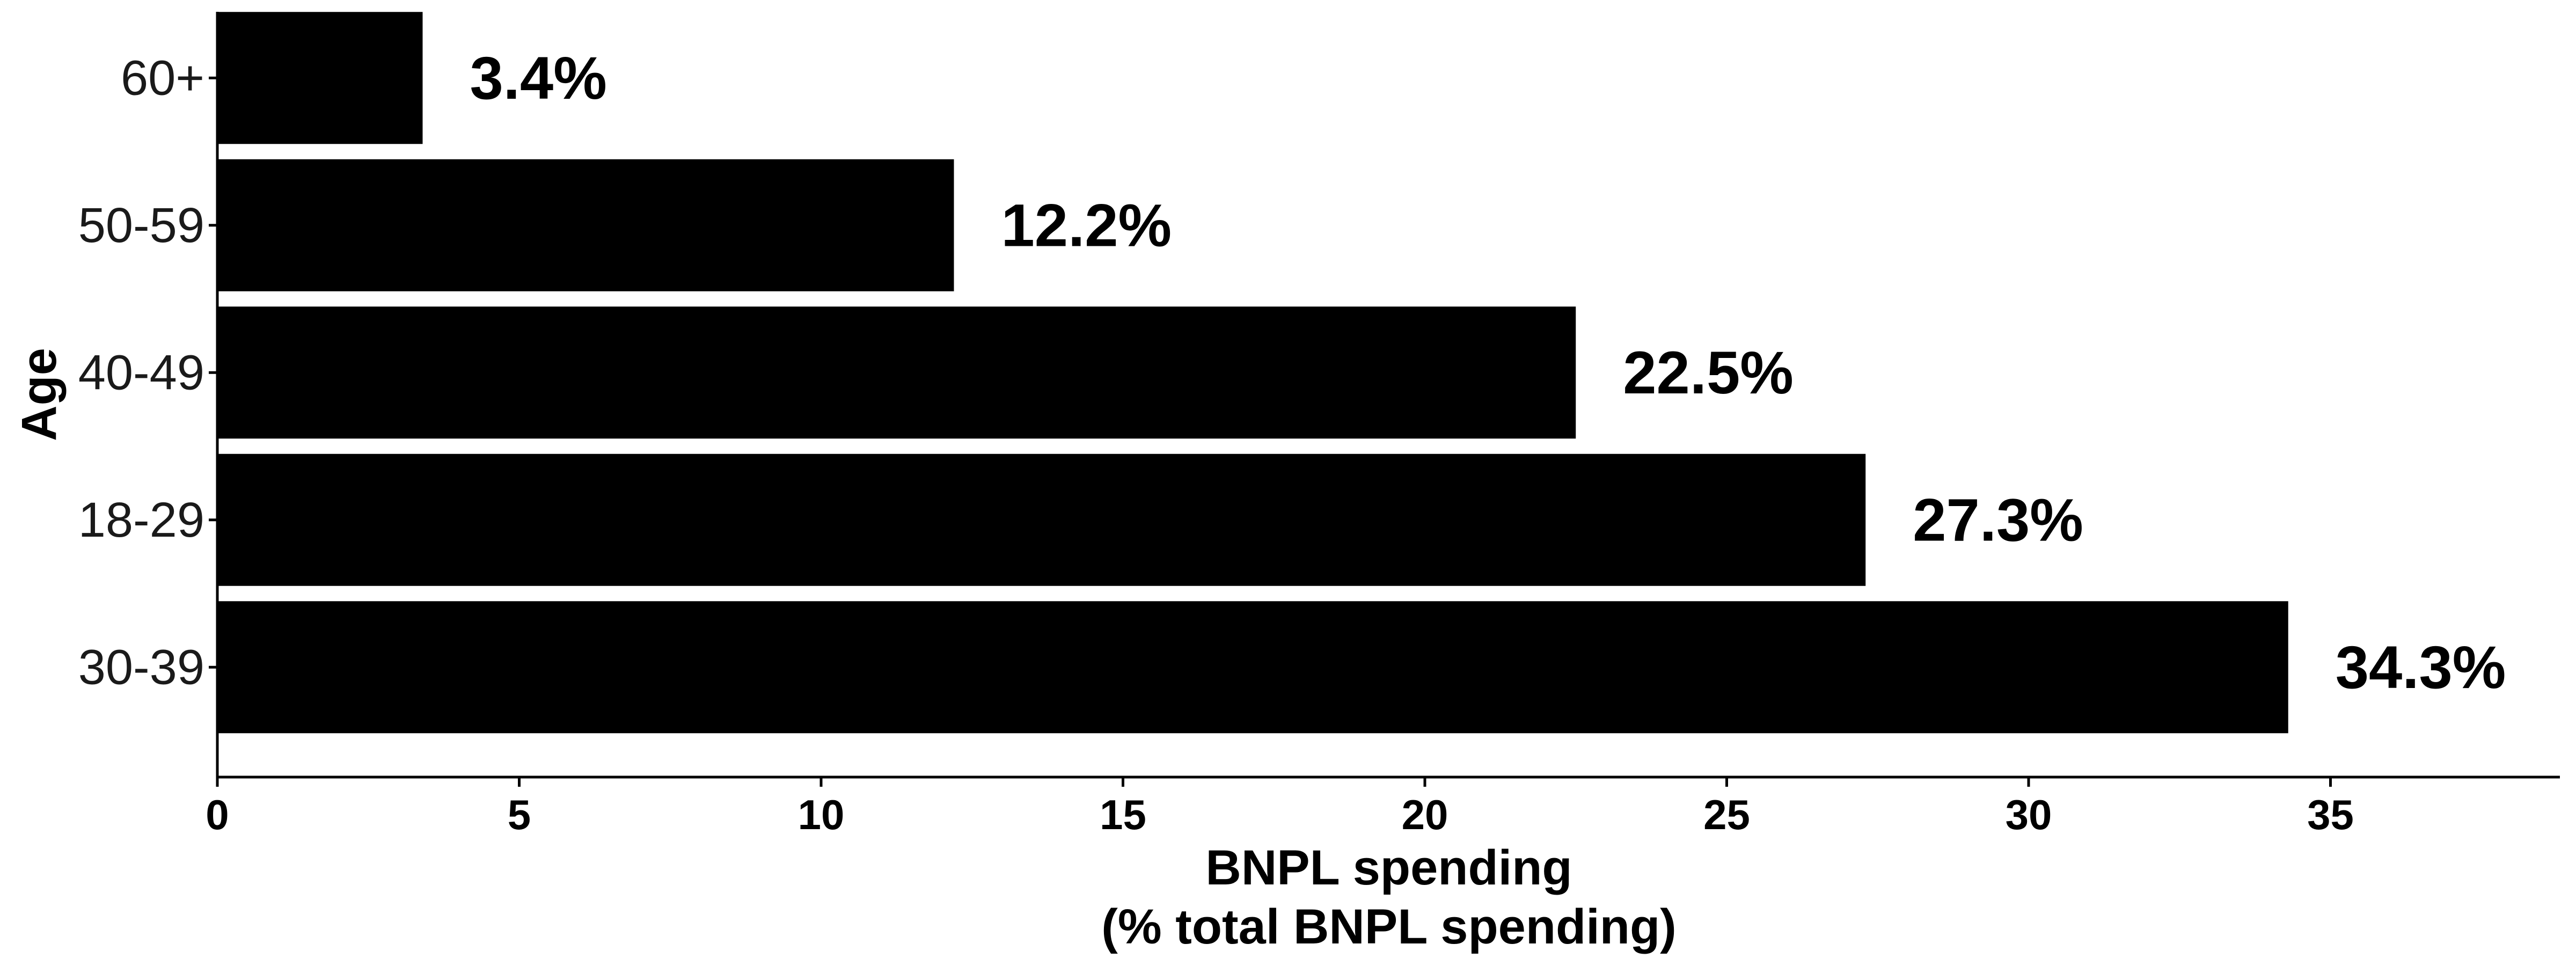 The width and height of the screenshot is (2576, 966). What do you see at coordinates (538, 78) in the screenshot?
I see `data-label-60+: 3.4%` at bounding box center [538, 78].